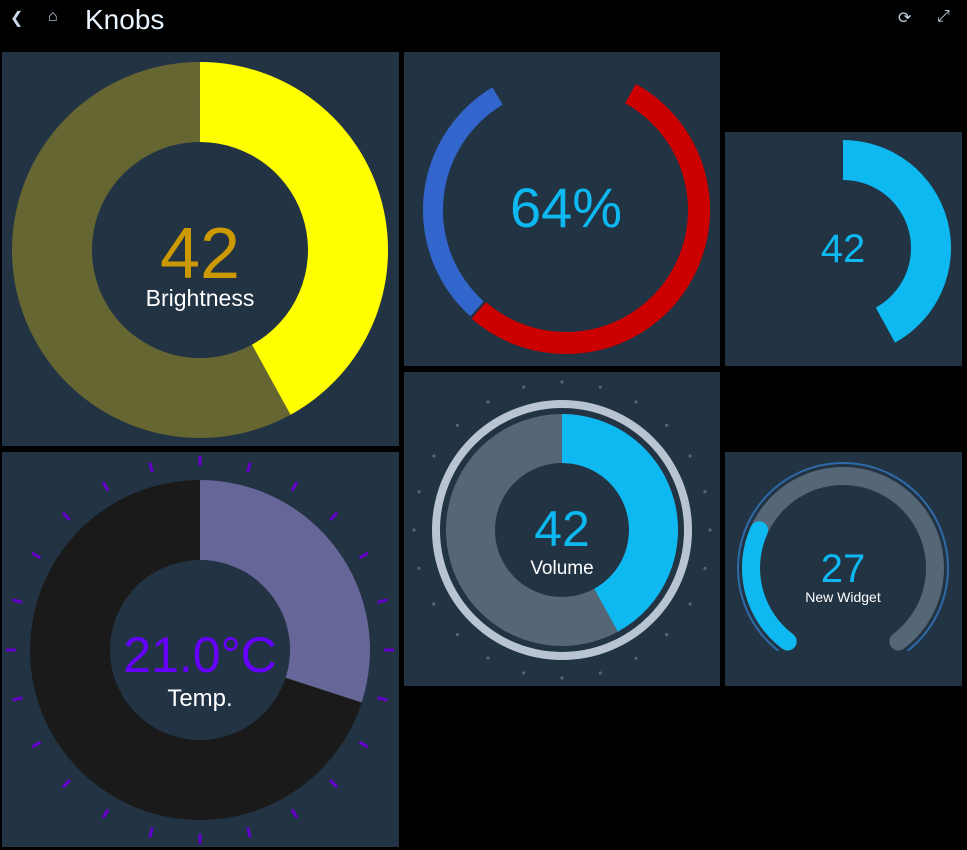 The image size is (967, 850). Describe the element at coordinates (483, 22) in the screenshot. I see `header: ❮ ⌂ Knobs ⟳ ⤢` at that location.